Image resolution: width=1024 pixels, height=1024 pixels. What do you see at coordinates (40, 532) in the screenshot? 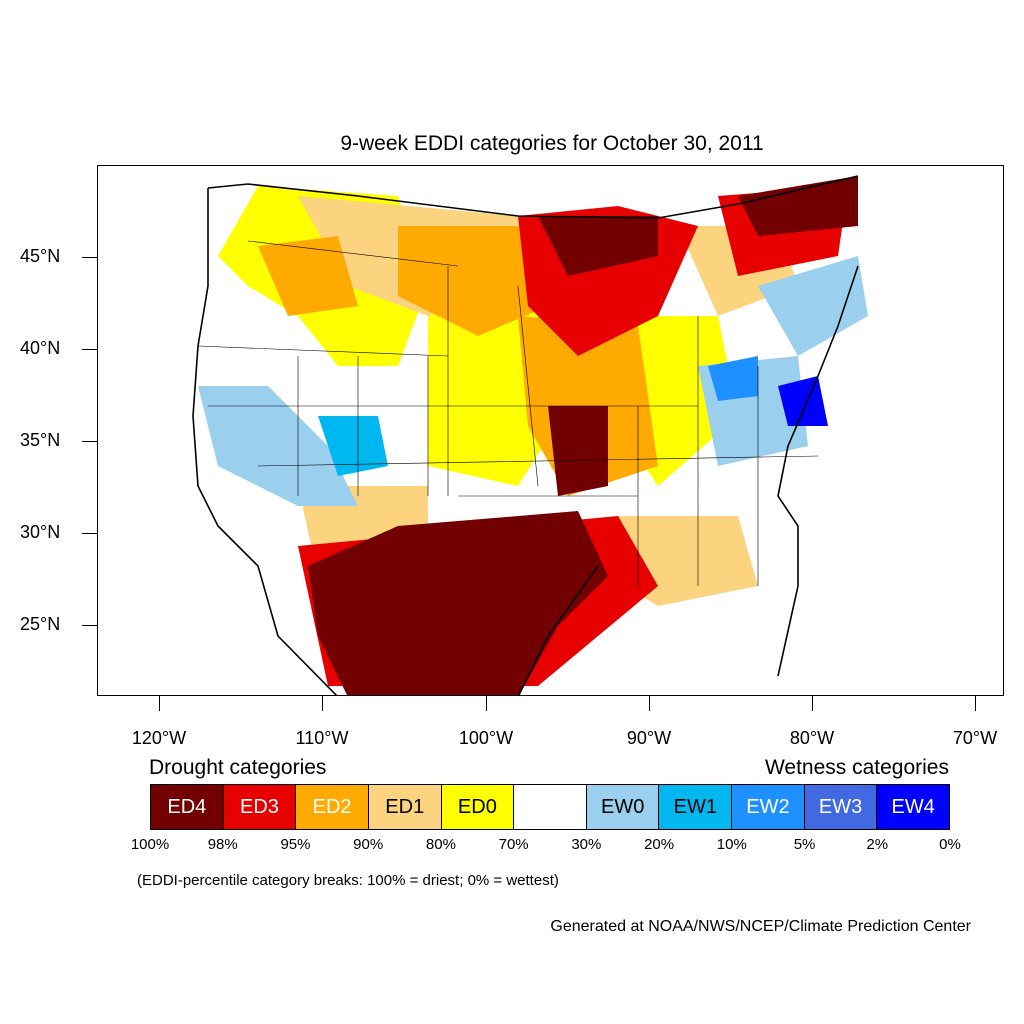
I see `lat-label-30n: 30°N` at bounding box center [40, 532].